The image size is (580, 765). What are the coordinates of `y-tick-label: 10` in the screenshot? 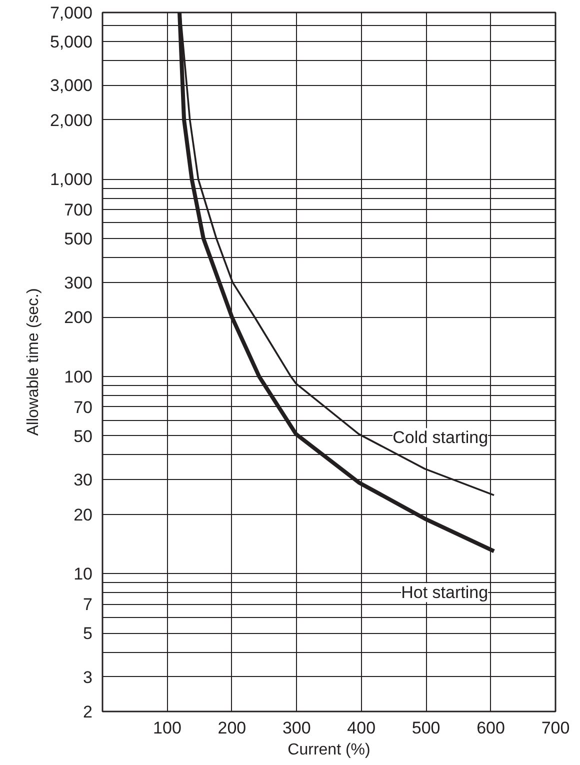 It's located at (83, 574).